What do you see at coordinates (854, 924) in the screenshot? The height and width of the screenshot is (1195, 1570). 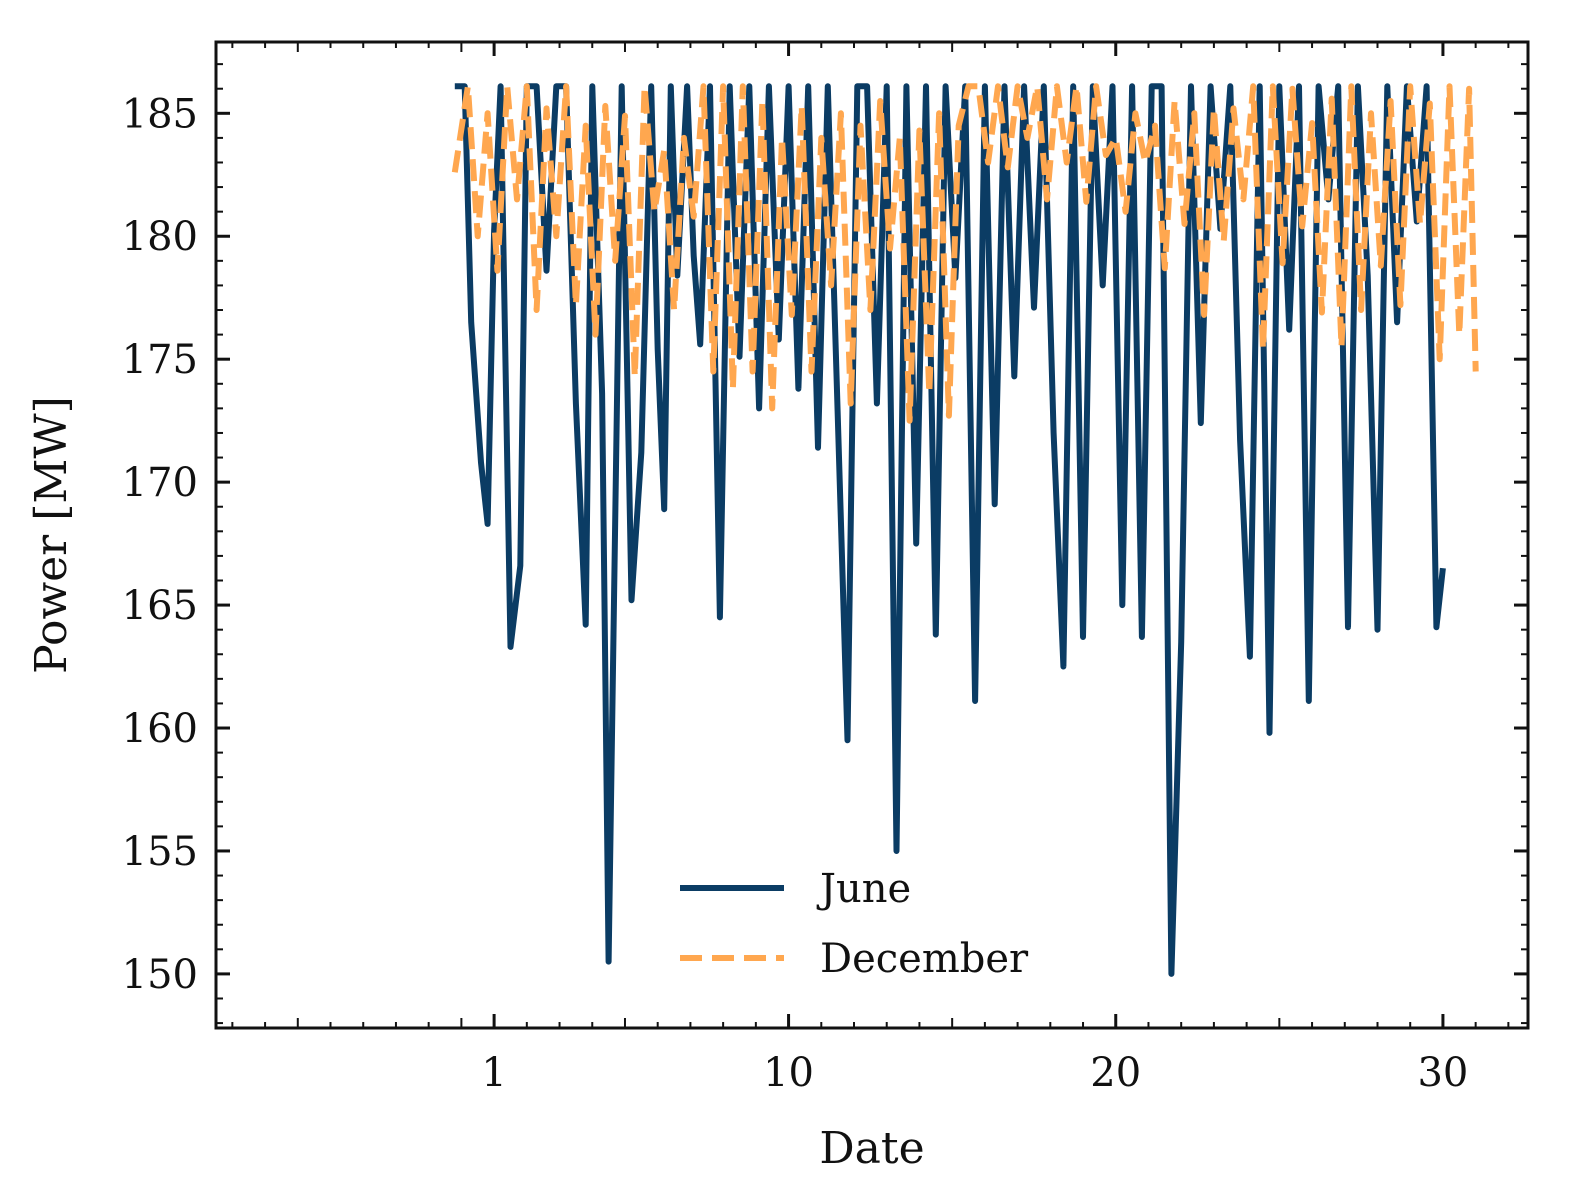 I see `legend: June December` at bounding box center [854, 924].